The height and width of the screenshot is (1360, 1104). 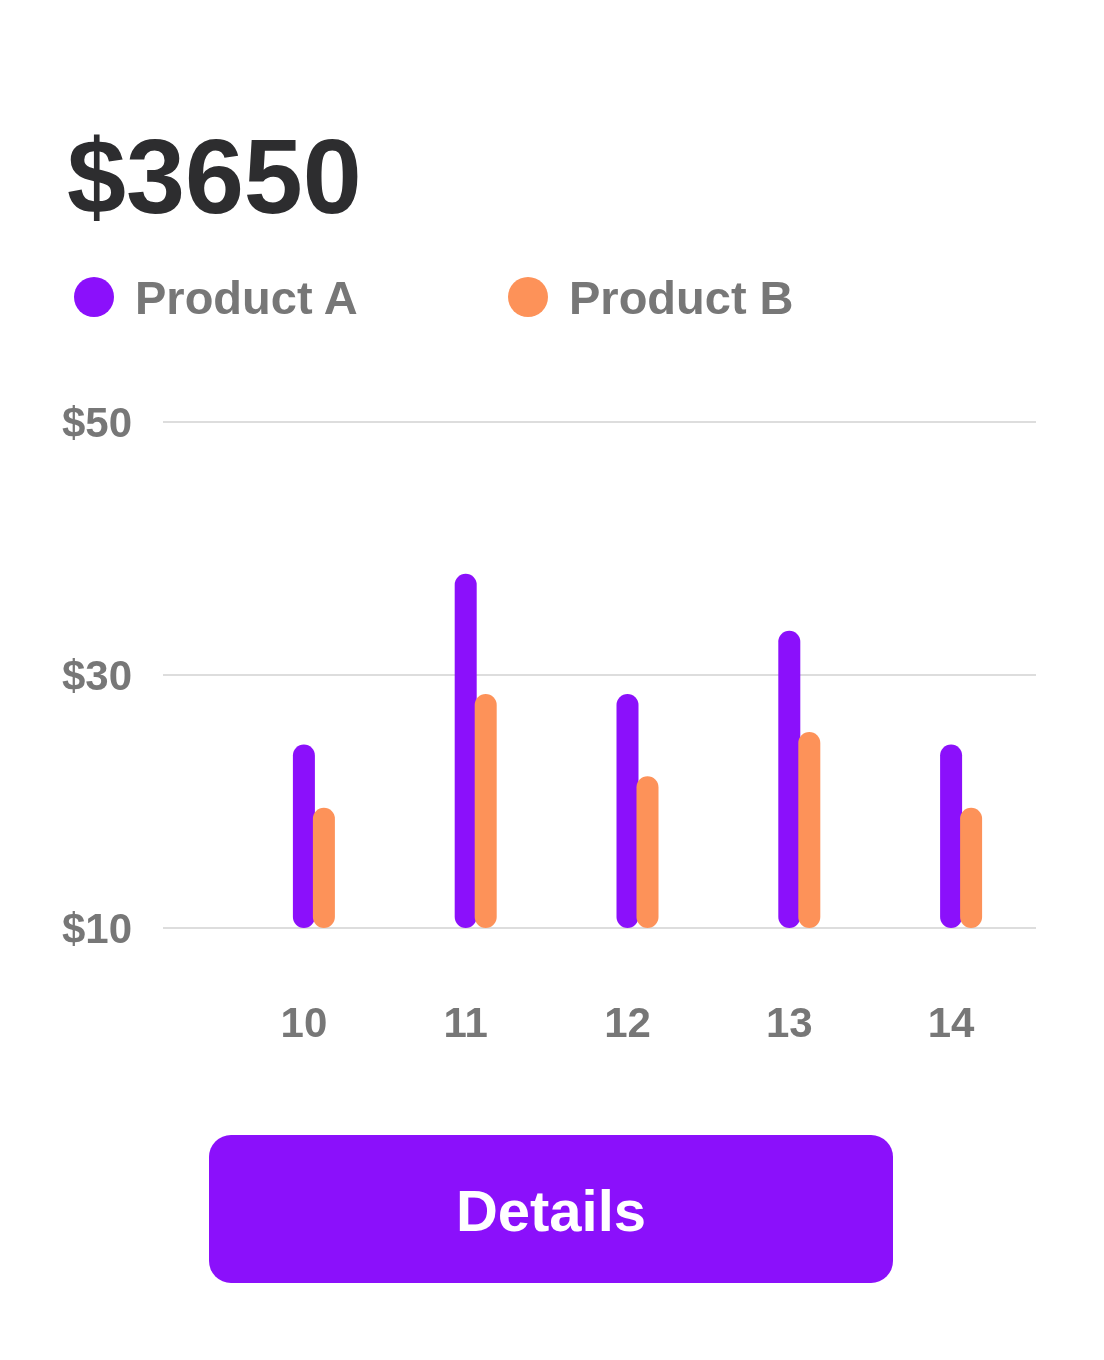 What do you see at coordinates (246, 297) in the screenshot?
I see `legend-label: Product A` at bounding box center [246, 297].